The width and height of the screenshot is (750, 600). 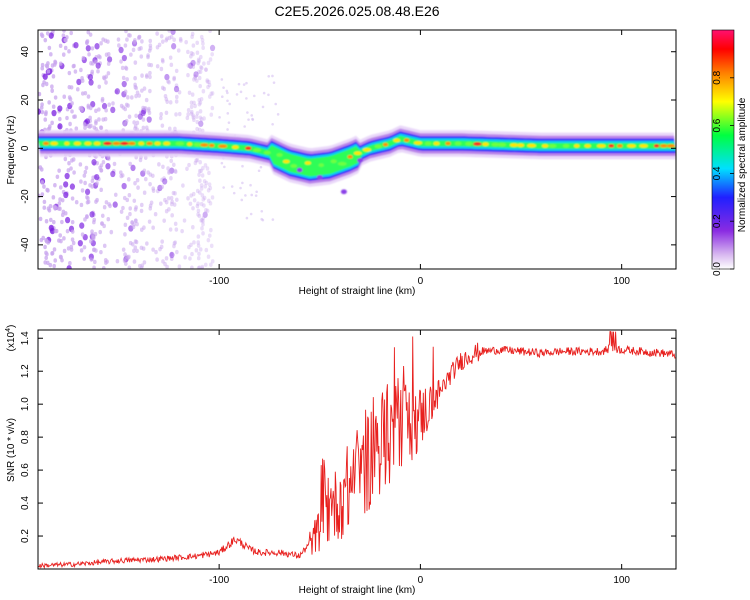 I want to click on x-tick-label: 100, so click(x=621, y=281).